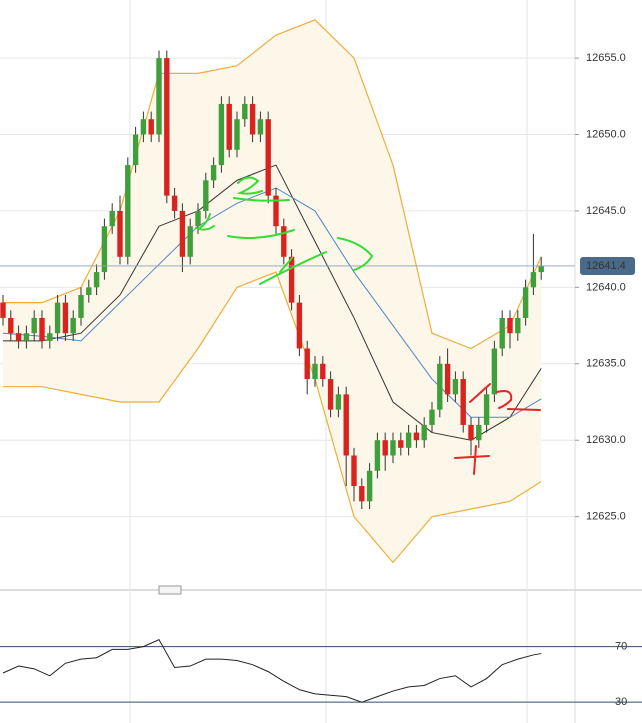 The width and height of the screenshot is (642, 723). Describe the element at coordinates (606, 134) in the screenshot. I see `y-tick-label: 12650.0` at that location.